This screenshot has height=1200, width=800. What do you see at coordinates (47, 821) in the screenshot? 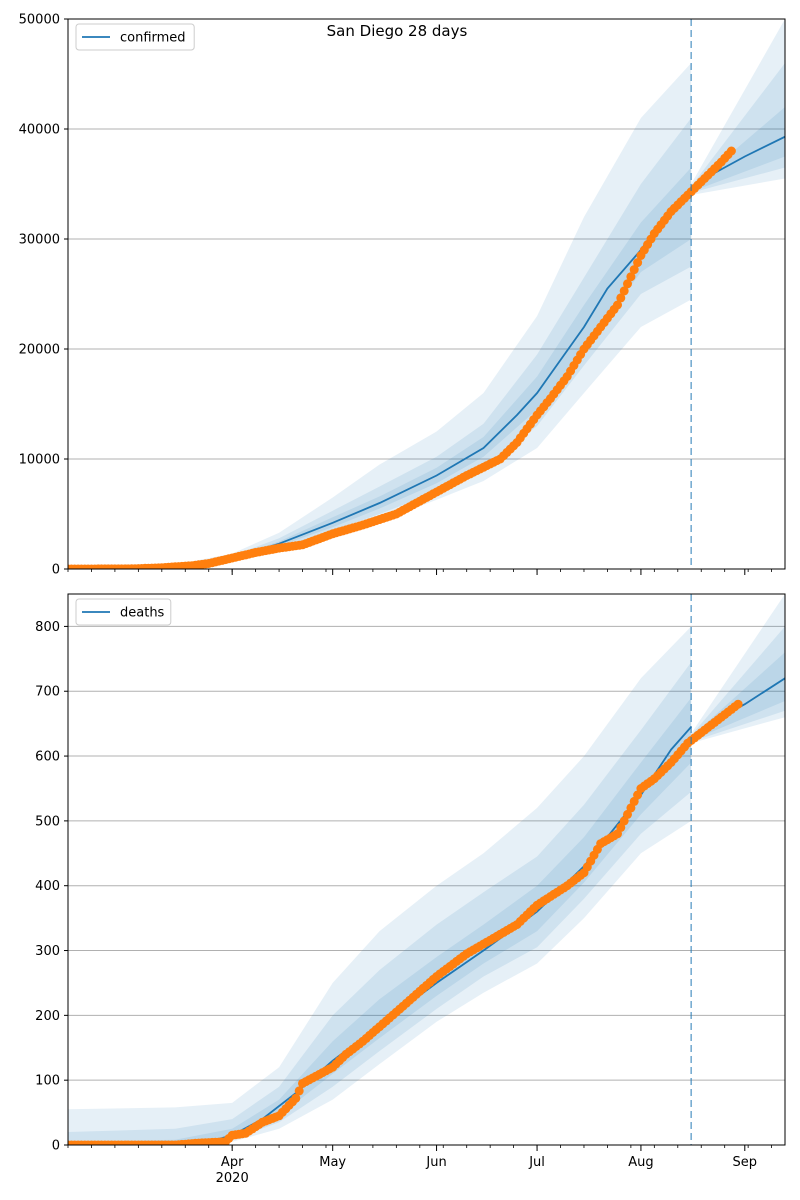
I see `y-tick-label: 500` at bounding box center [47, 821].